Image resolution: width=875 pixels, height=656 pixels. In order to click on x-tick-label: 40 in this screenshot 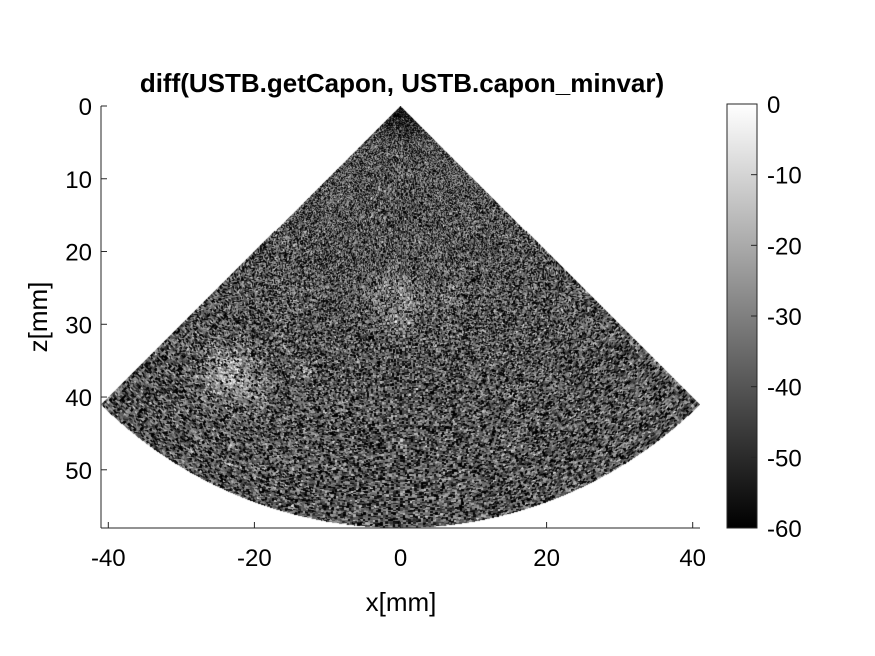, I will do `click(692, 558)`.